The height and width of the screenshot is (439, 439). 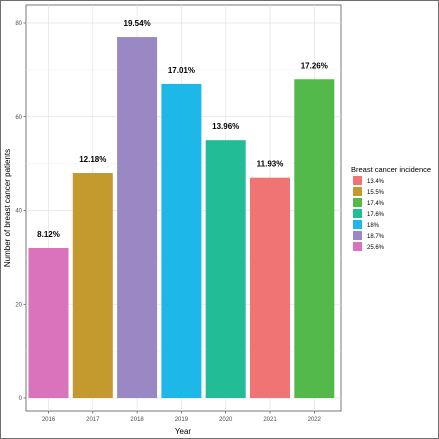 I want to click on legend-label: 18%, so click(x=373, y=226).